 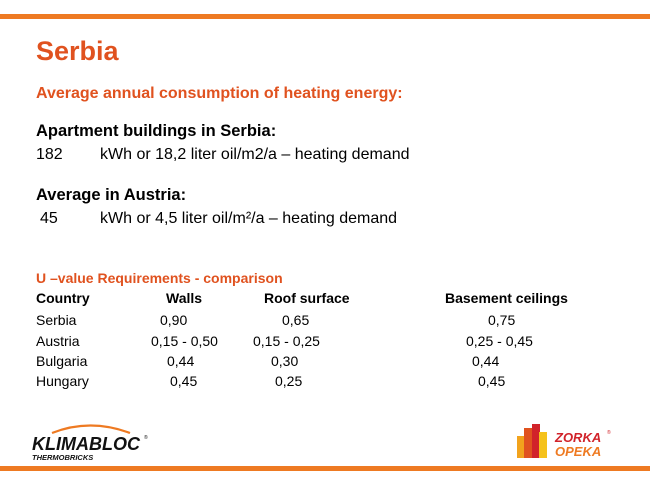 I want to click on klimabloc-wordmark: KLIMABLOC, so click(x=86, y=444).